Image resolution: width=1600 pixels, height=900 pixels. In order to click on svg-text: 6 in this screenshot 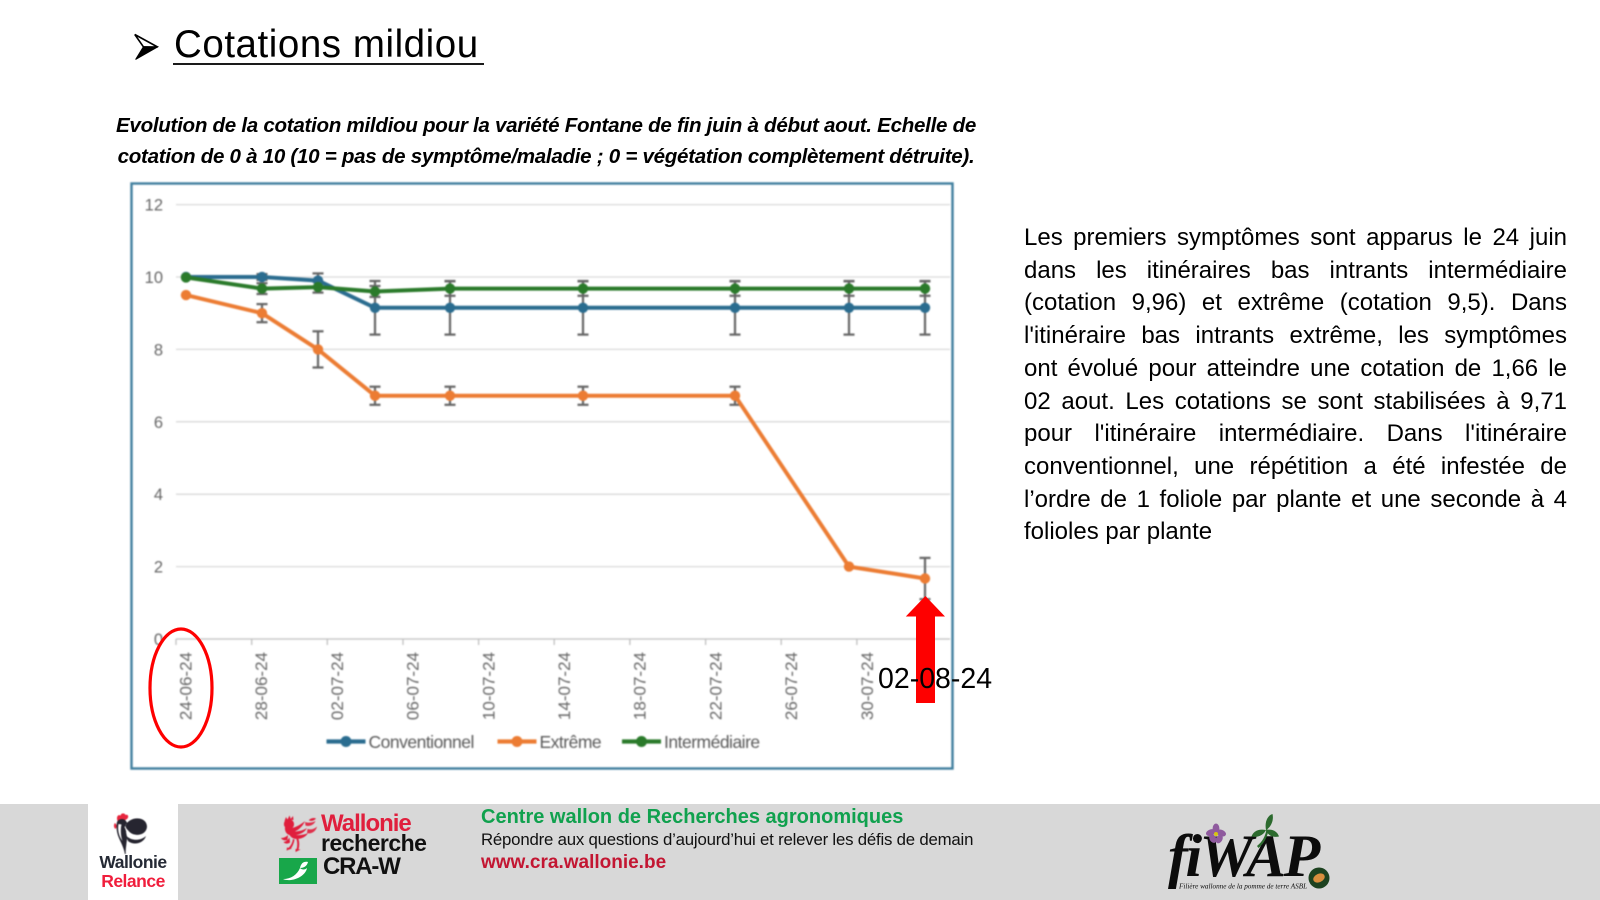, I will do `click(158, 423)`.